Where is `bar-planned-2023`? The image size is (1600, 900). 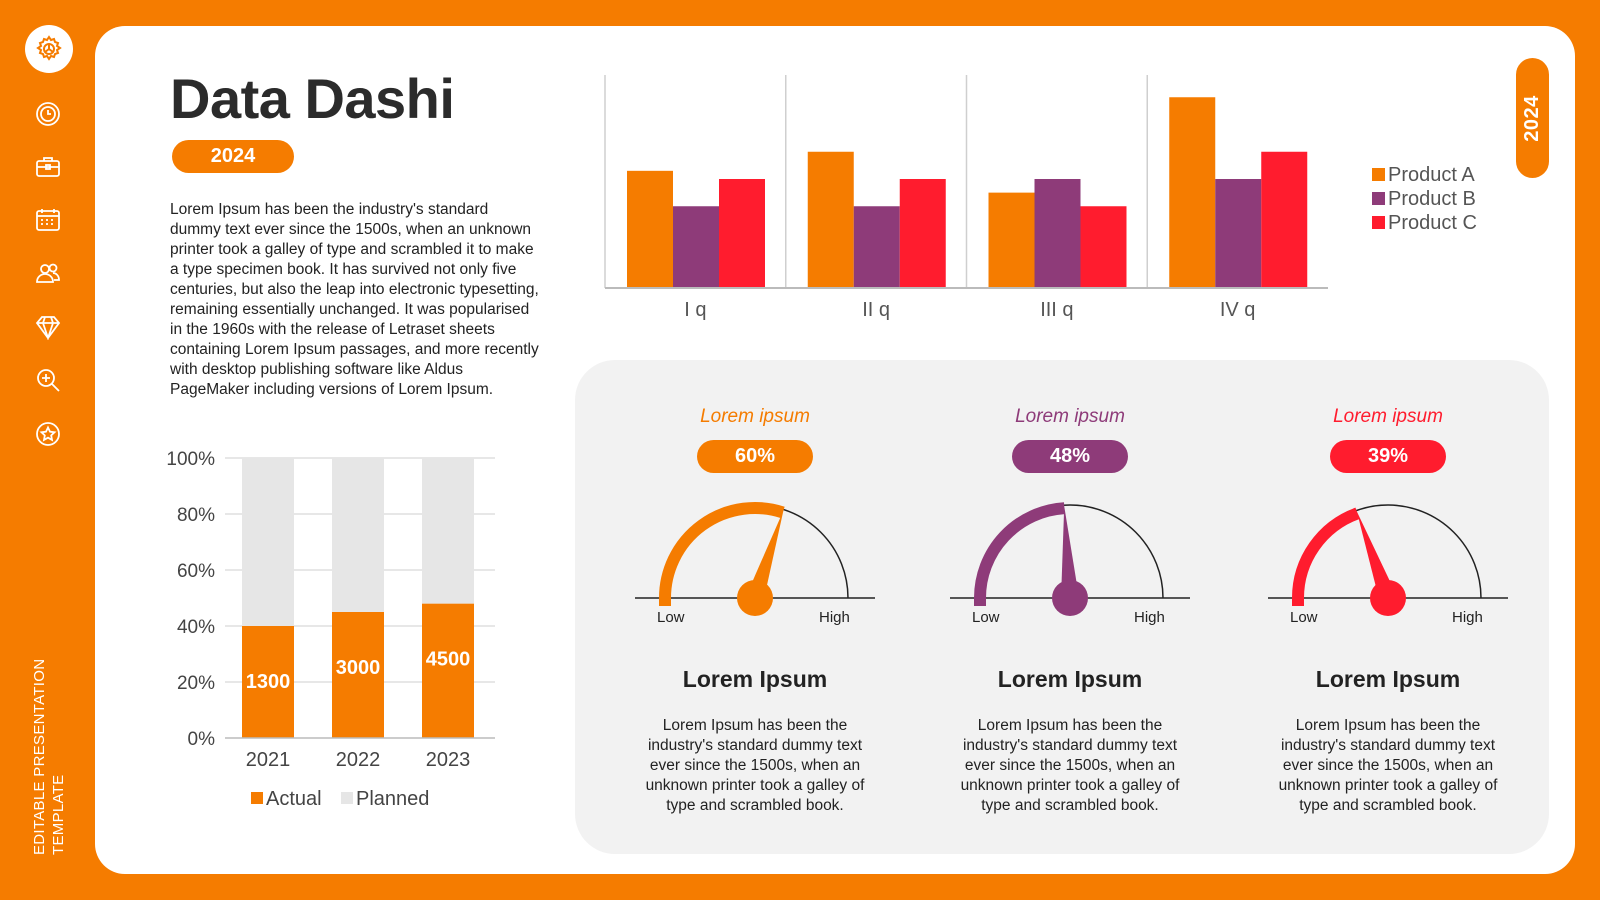
bar-planned-2023 is located at coordinates (448, 531).